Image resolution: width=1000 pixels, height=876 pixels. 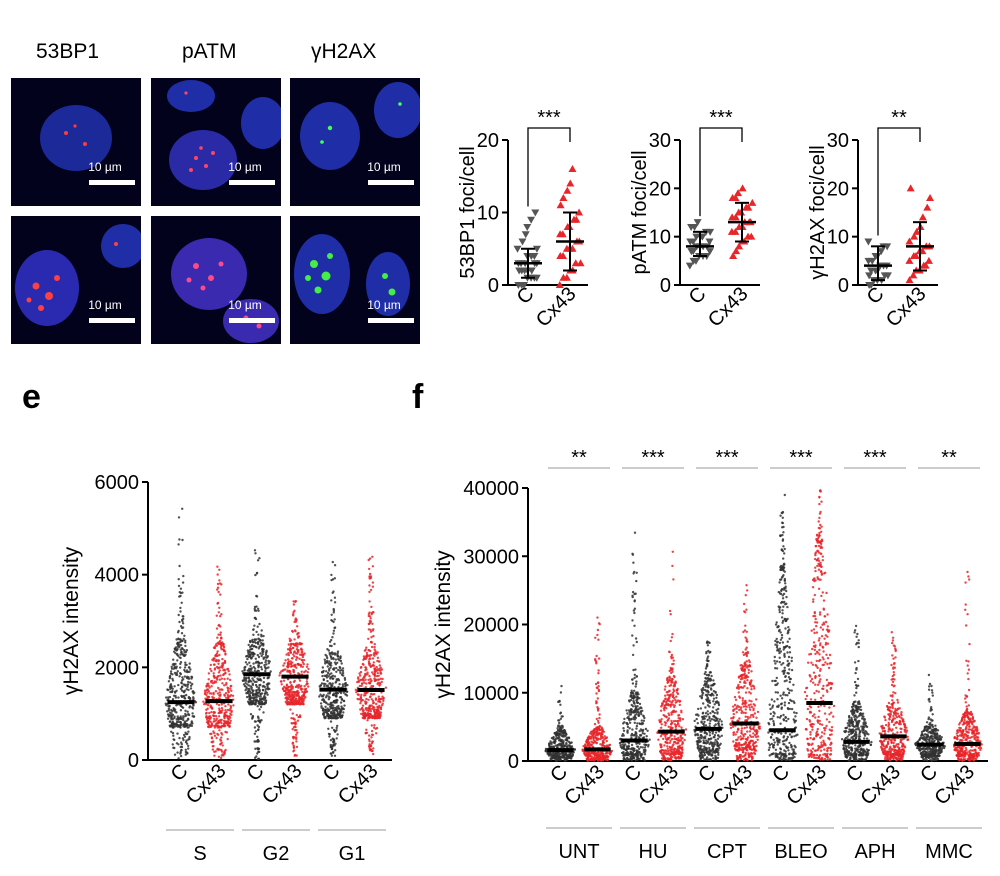 What do you see at coordinates (838, 141) in the screenshot?
I see `y-tick-label: 30` at bounding box center [838, 141].